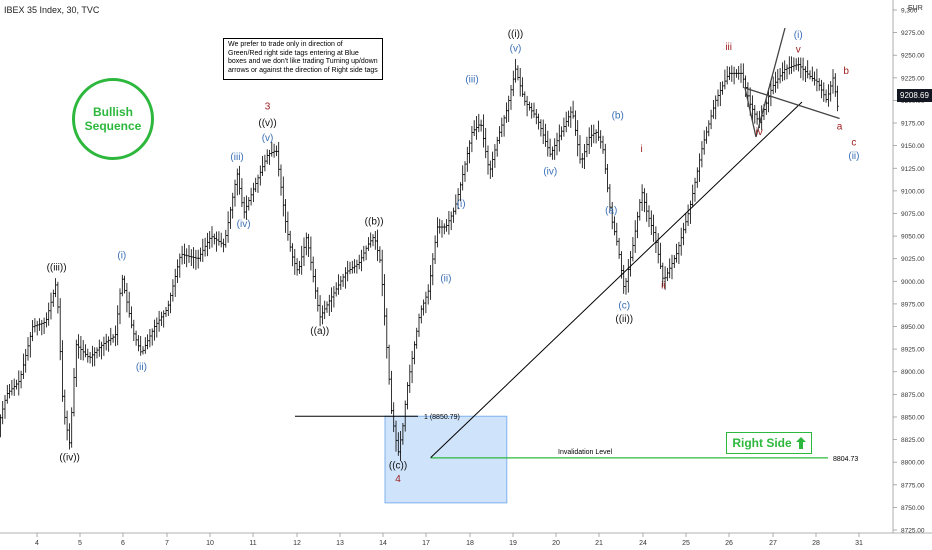  Describe the element at coordinates (913, 259) in the screenshot. I see `y-tick-label: 9025.00` at that location.